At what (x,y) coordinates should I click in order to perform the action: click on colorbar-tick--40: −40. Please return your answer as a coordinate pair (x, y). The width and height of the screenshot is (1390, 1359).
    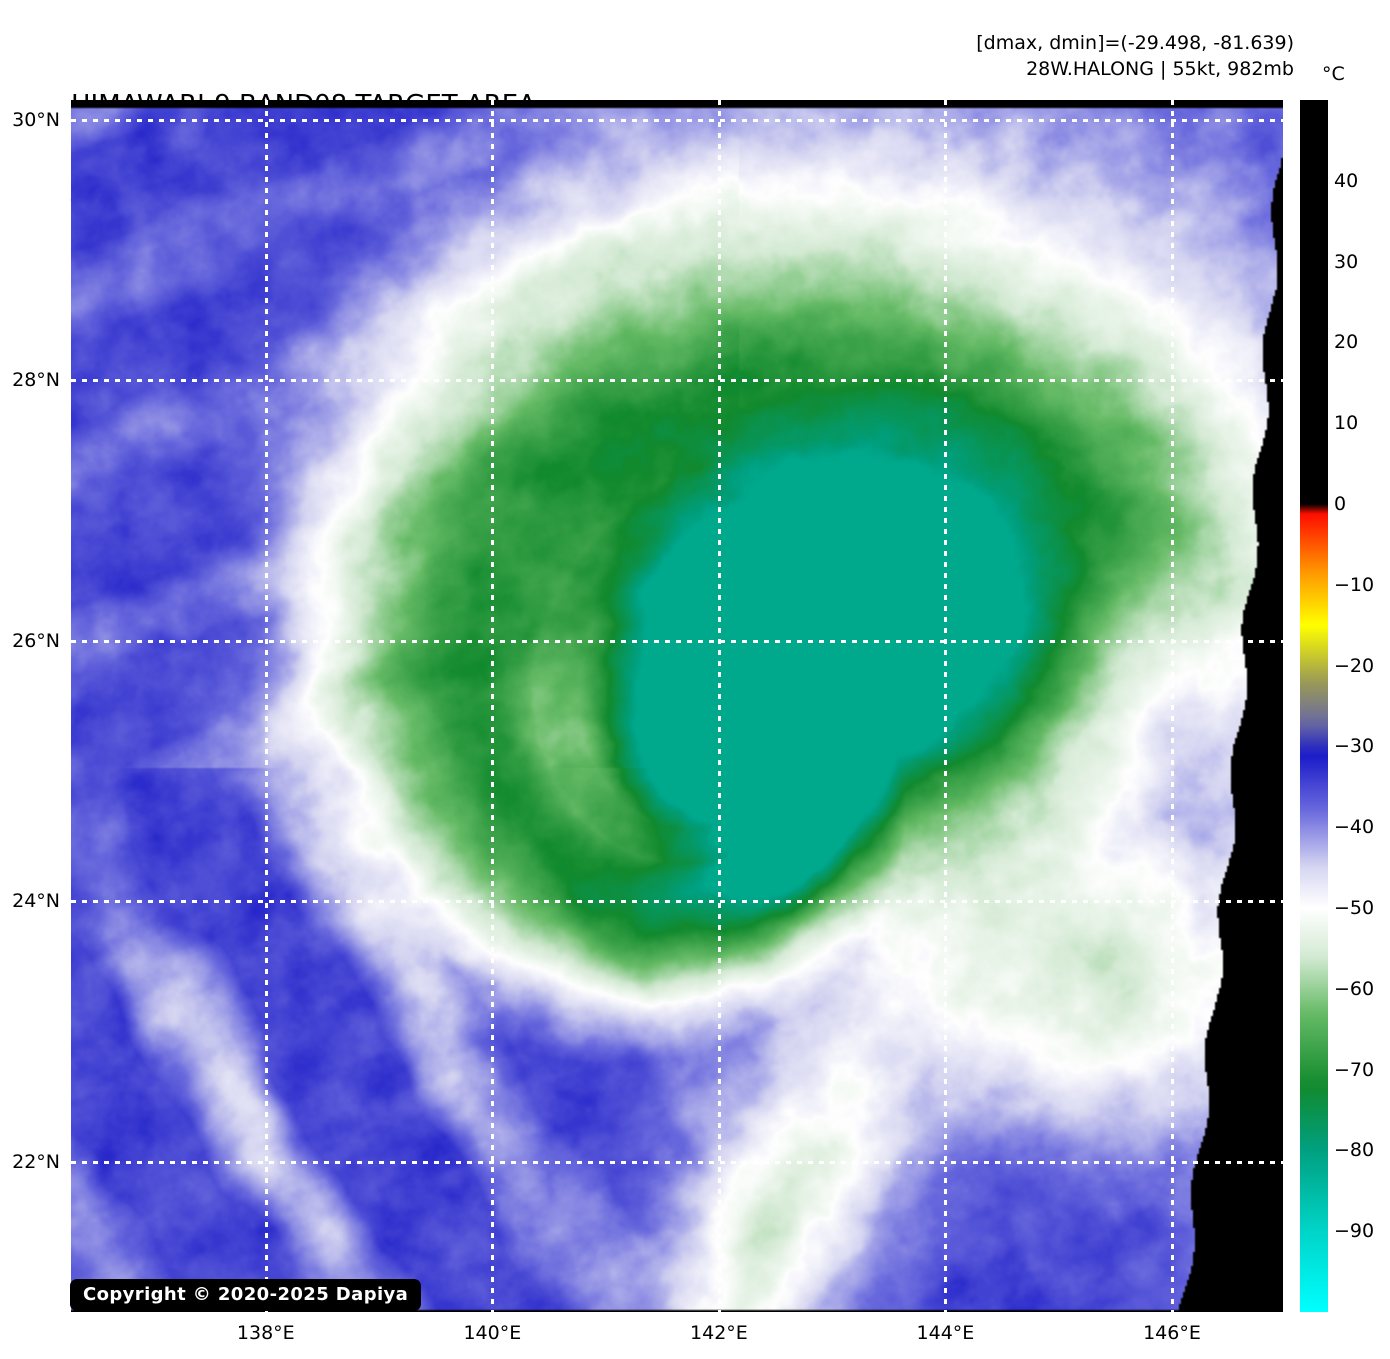
    Looking at the image, I should click on (1354, 827).